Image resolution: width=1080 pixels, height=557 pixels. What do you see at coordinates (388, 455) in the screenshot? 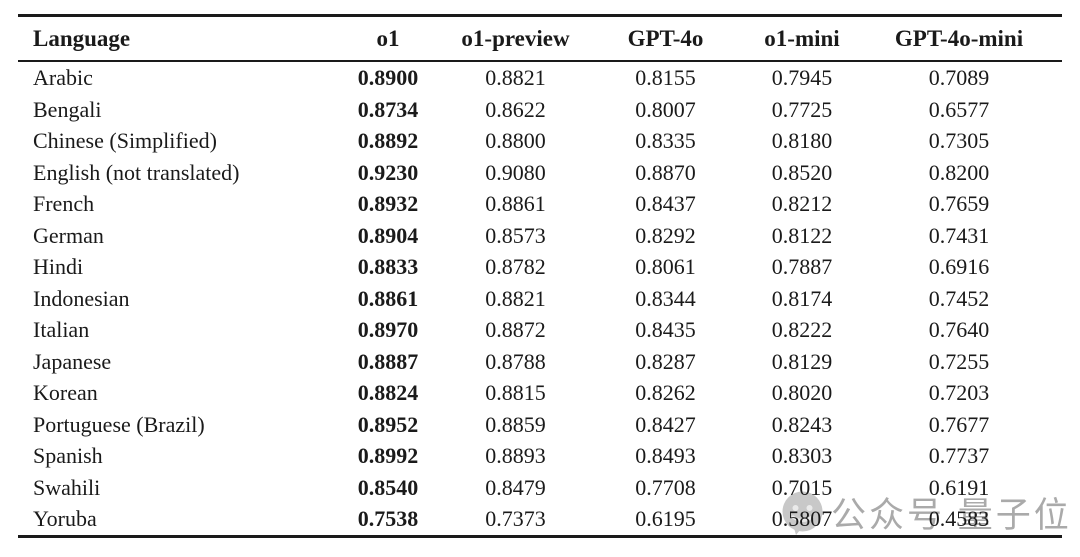
I see `score-cell-o1: 0.8992` at bounding box center [388, 455].